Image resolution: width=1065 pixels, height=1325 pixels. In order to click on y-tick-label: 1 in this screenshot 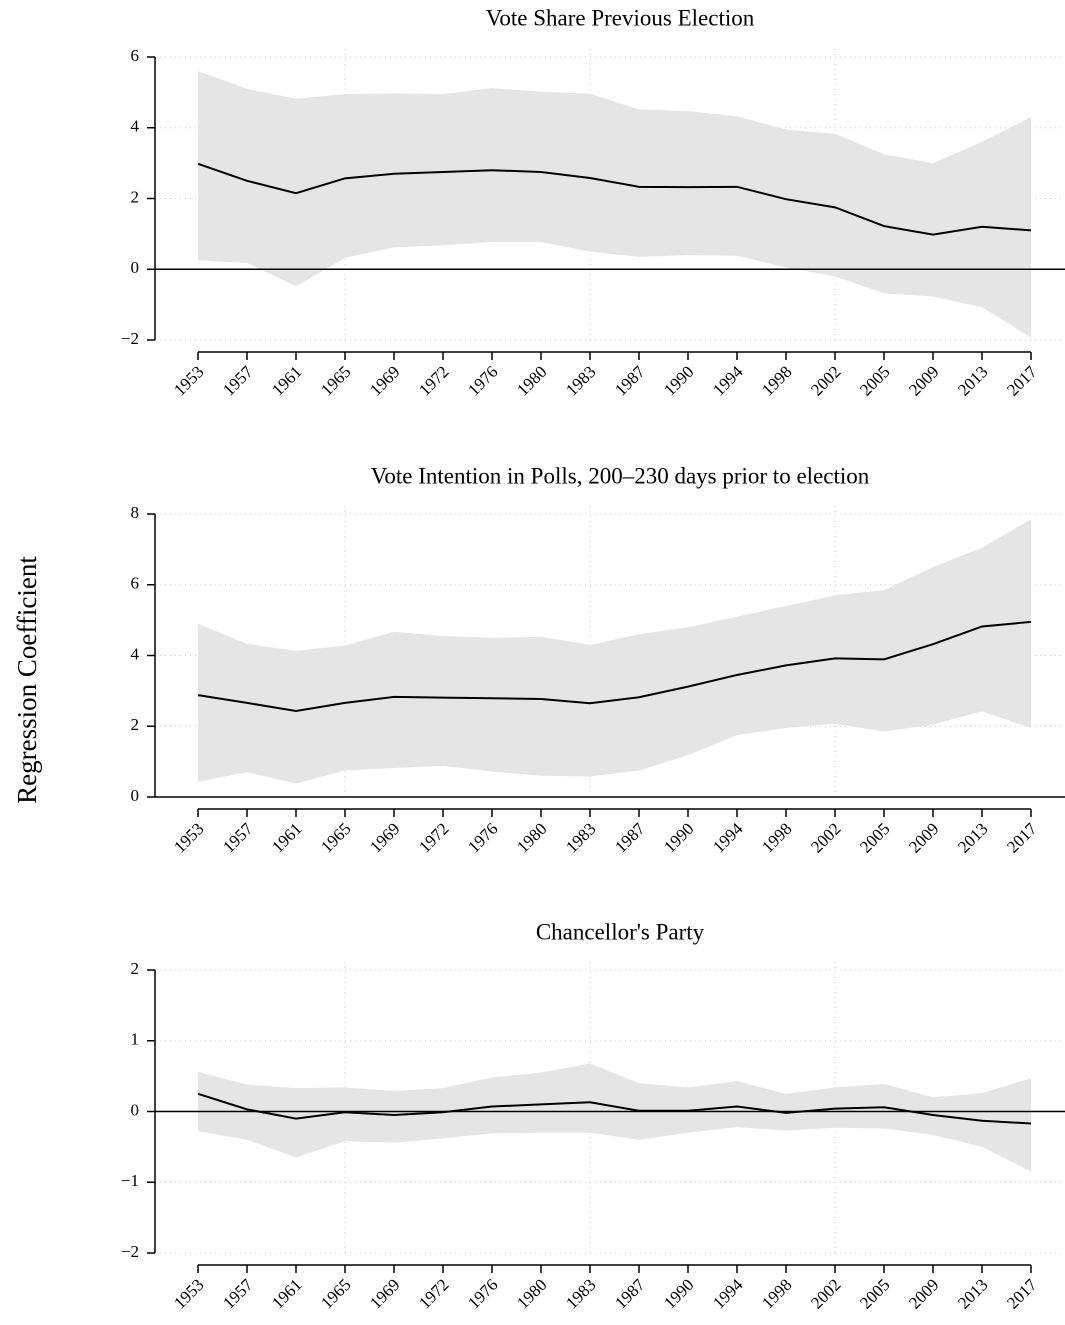, I will do `click(135, 1039)`.